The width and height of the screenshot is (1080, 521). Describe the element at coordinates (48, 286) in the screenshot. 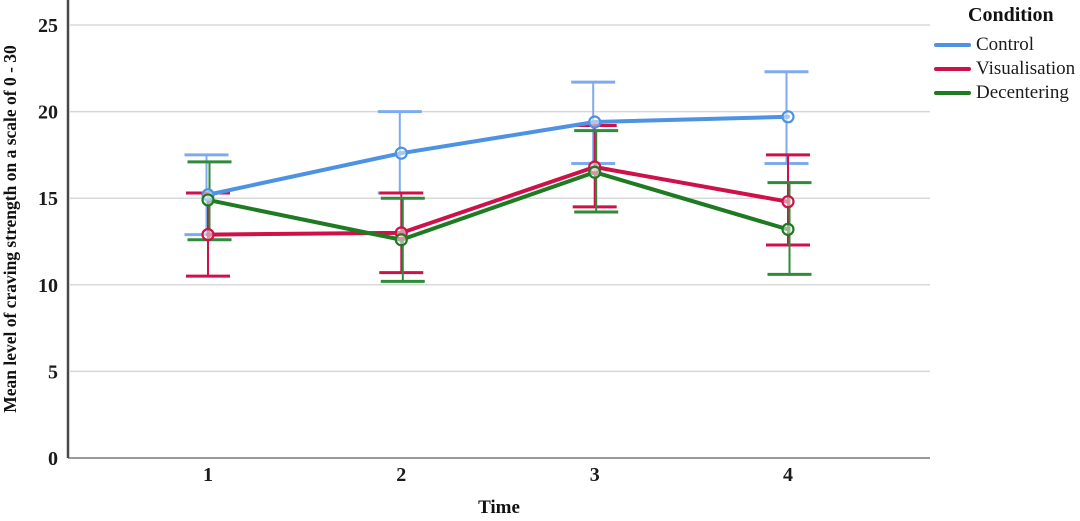

I see `y-tick-label-10: 10` at that location.